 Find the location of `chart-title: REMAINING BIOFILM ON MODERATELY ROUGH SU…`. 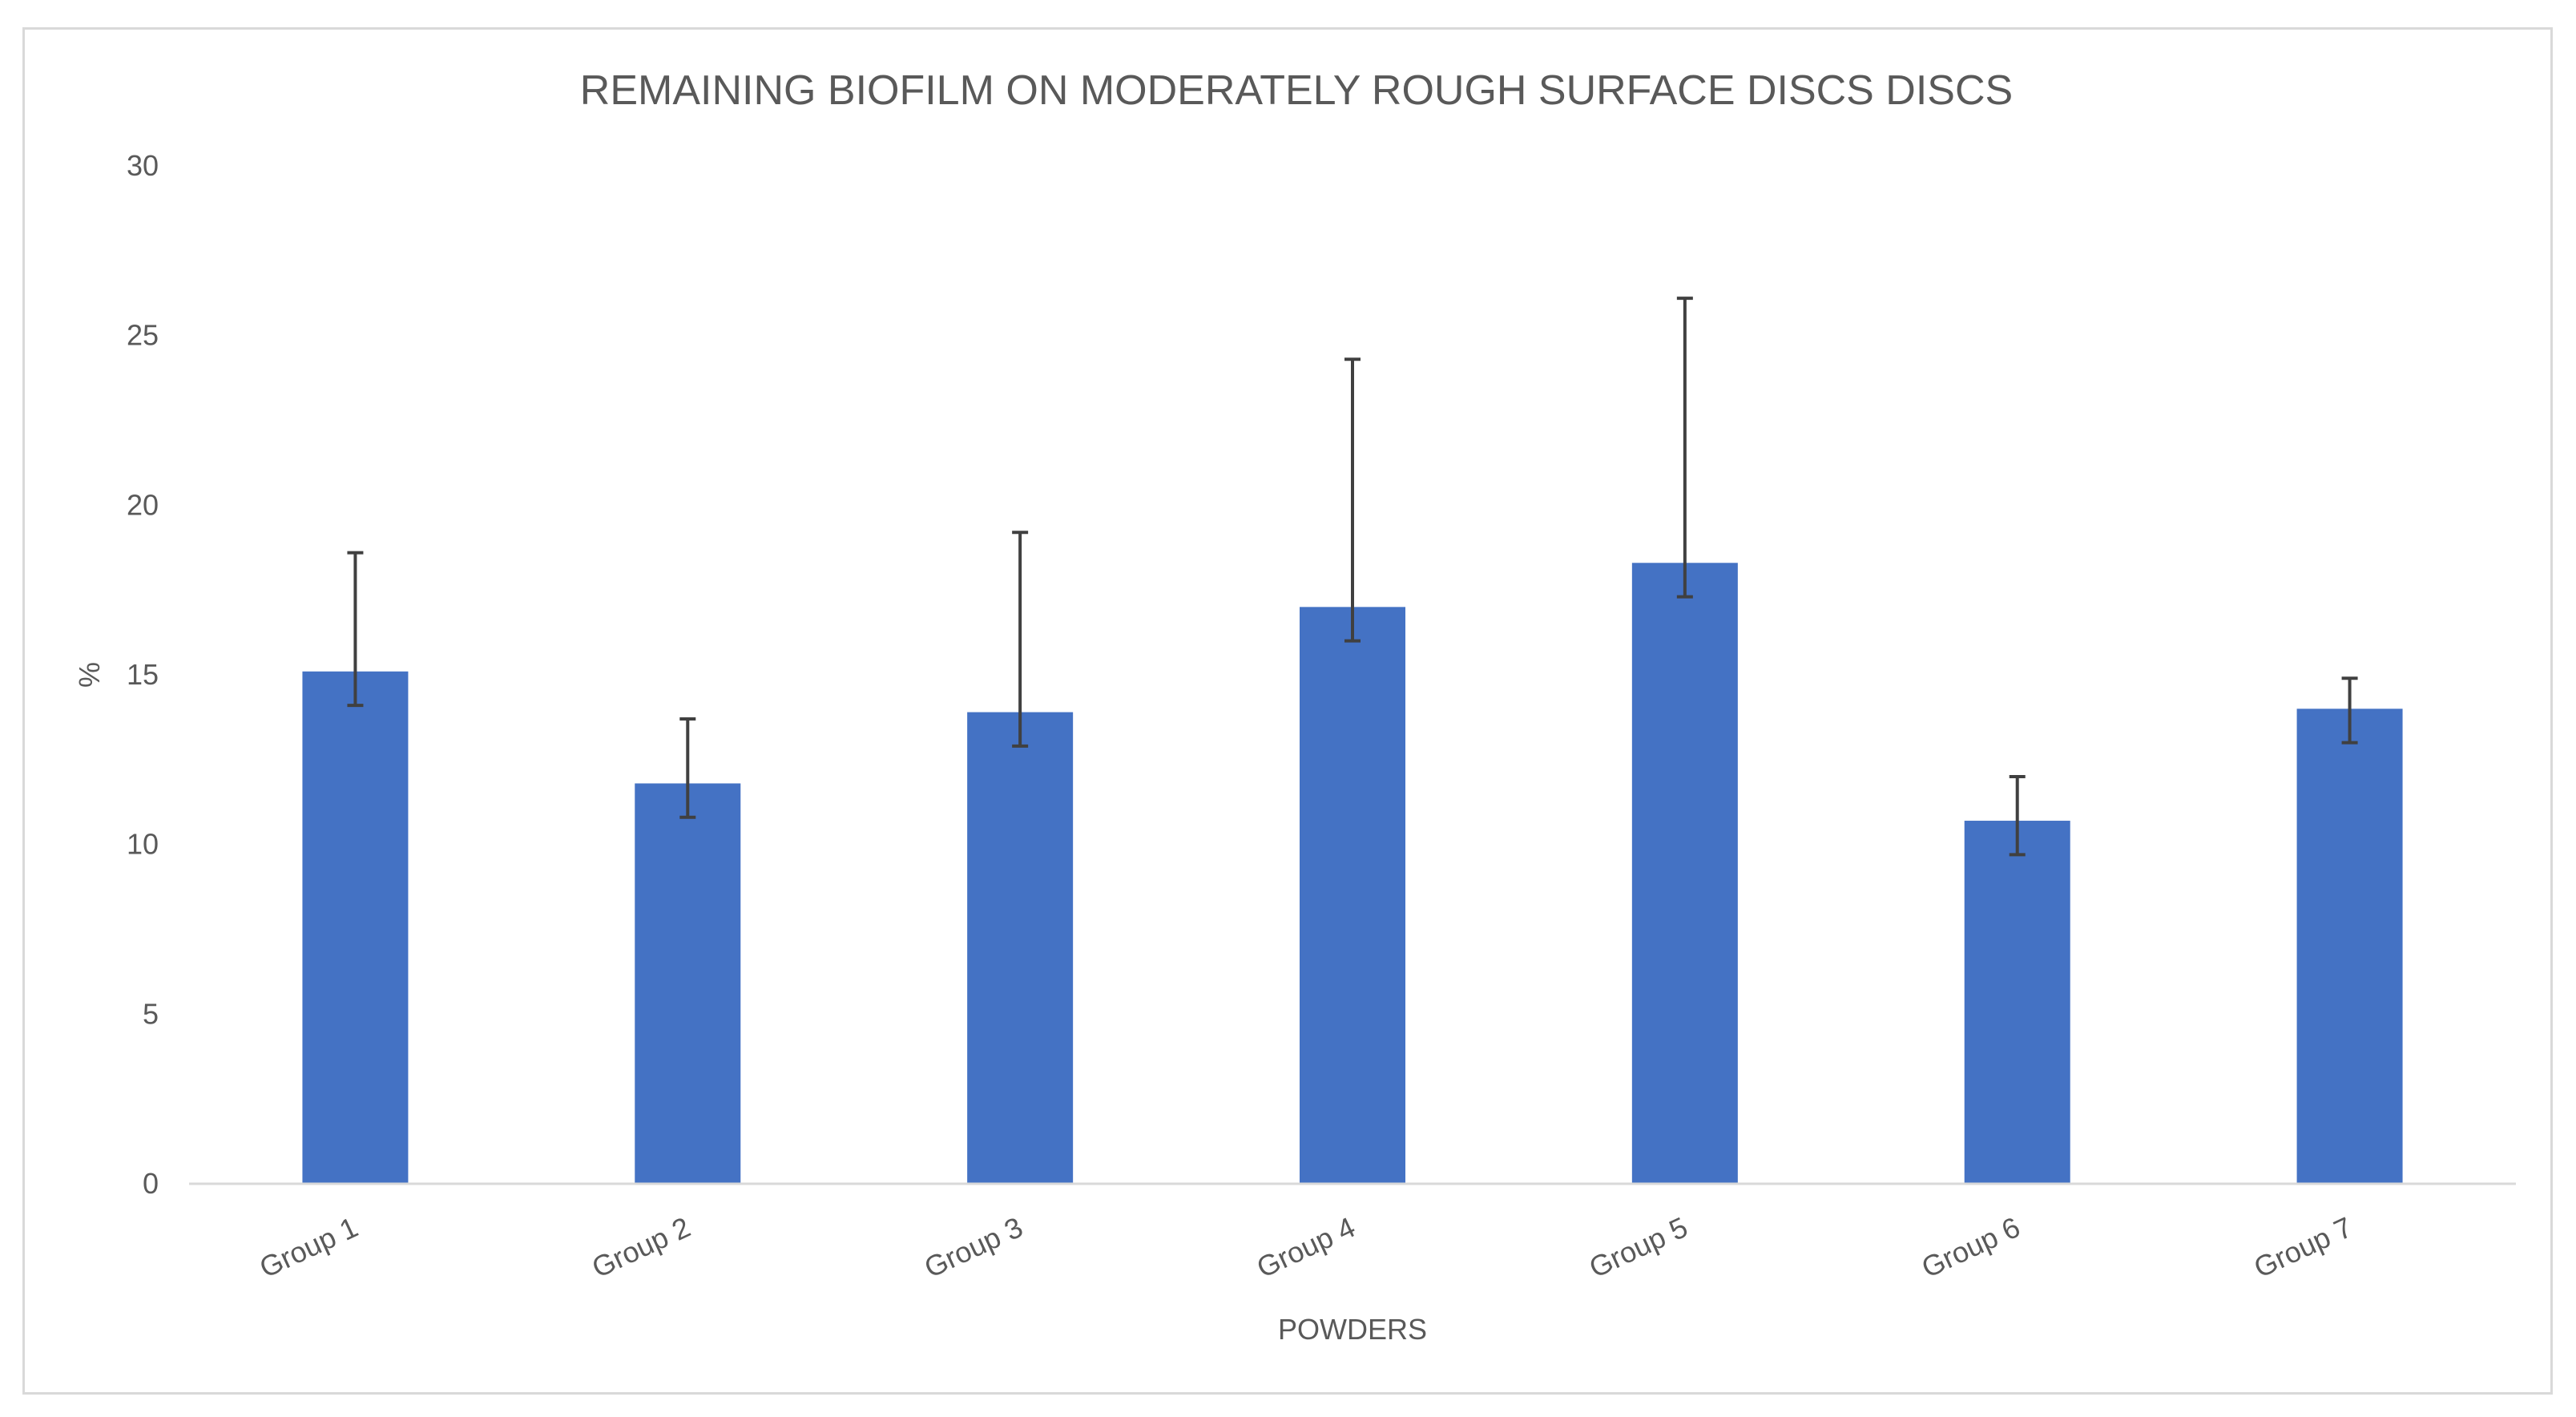

chart-title: REMAINING BIOFILM ON MODERATELY ROUGH SU… is located at coordinates (1296, 91).